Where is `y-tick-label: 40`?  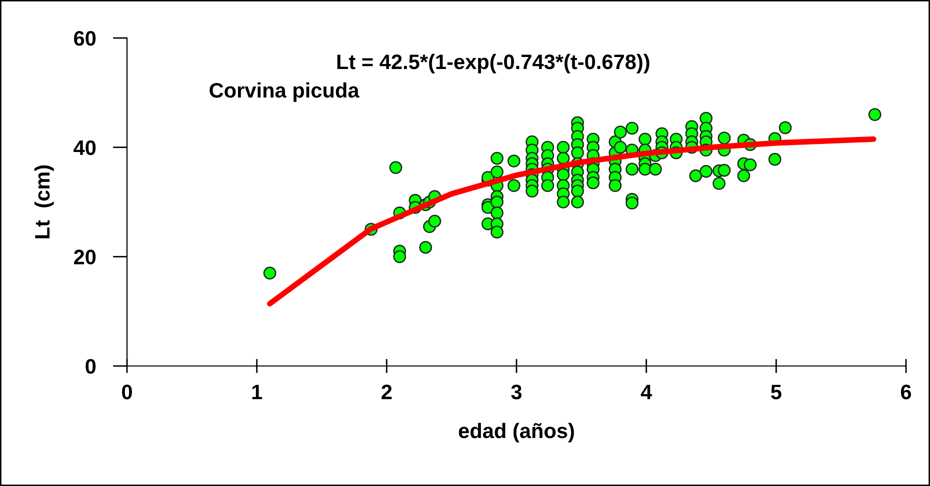
y-tick-label: 40 is located at coordinates (85, 148).